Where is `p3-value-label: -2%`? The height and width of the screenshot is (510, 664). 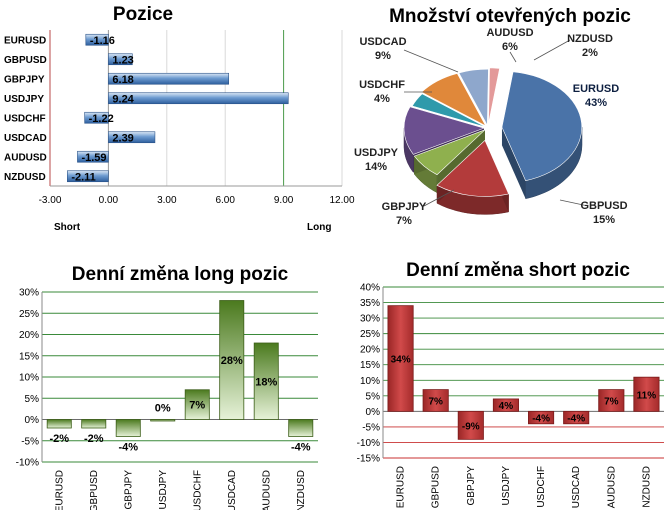
p3-value-label: -2% is located at coordinates (59, 439).